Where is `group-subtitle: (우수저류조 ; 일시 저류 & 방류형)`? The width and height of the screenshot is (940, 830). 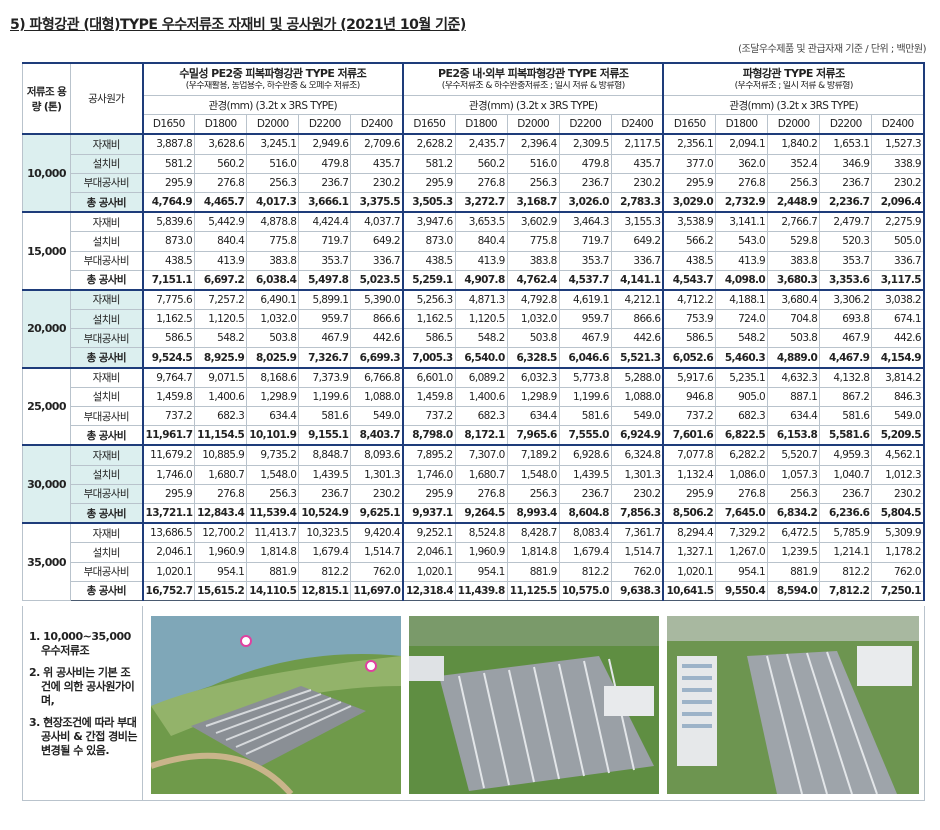
group-subtitle: (우수저류조 ; 일시 저류 & 방류형) is located at coordinates (793, 88).